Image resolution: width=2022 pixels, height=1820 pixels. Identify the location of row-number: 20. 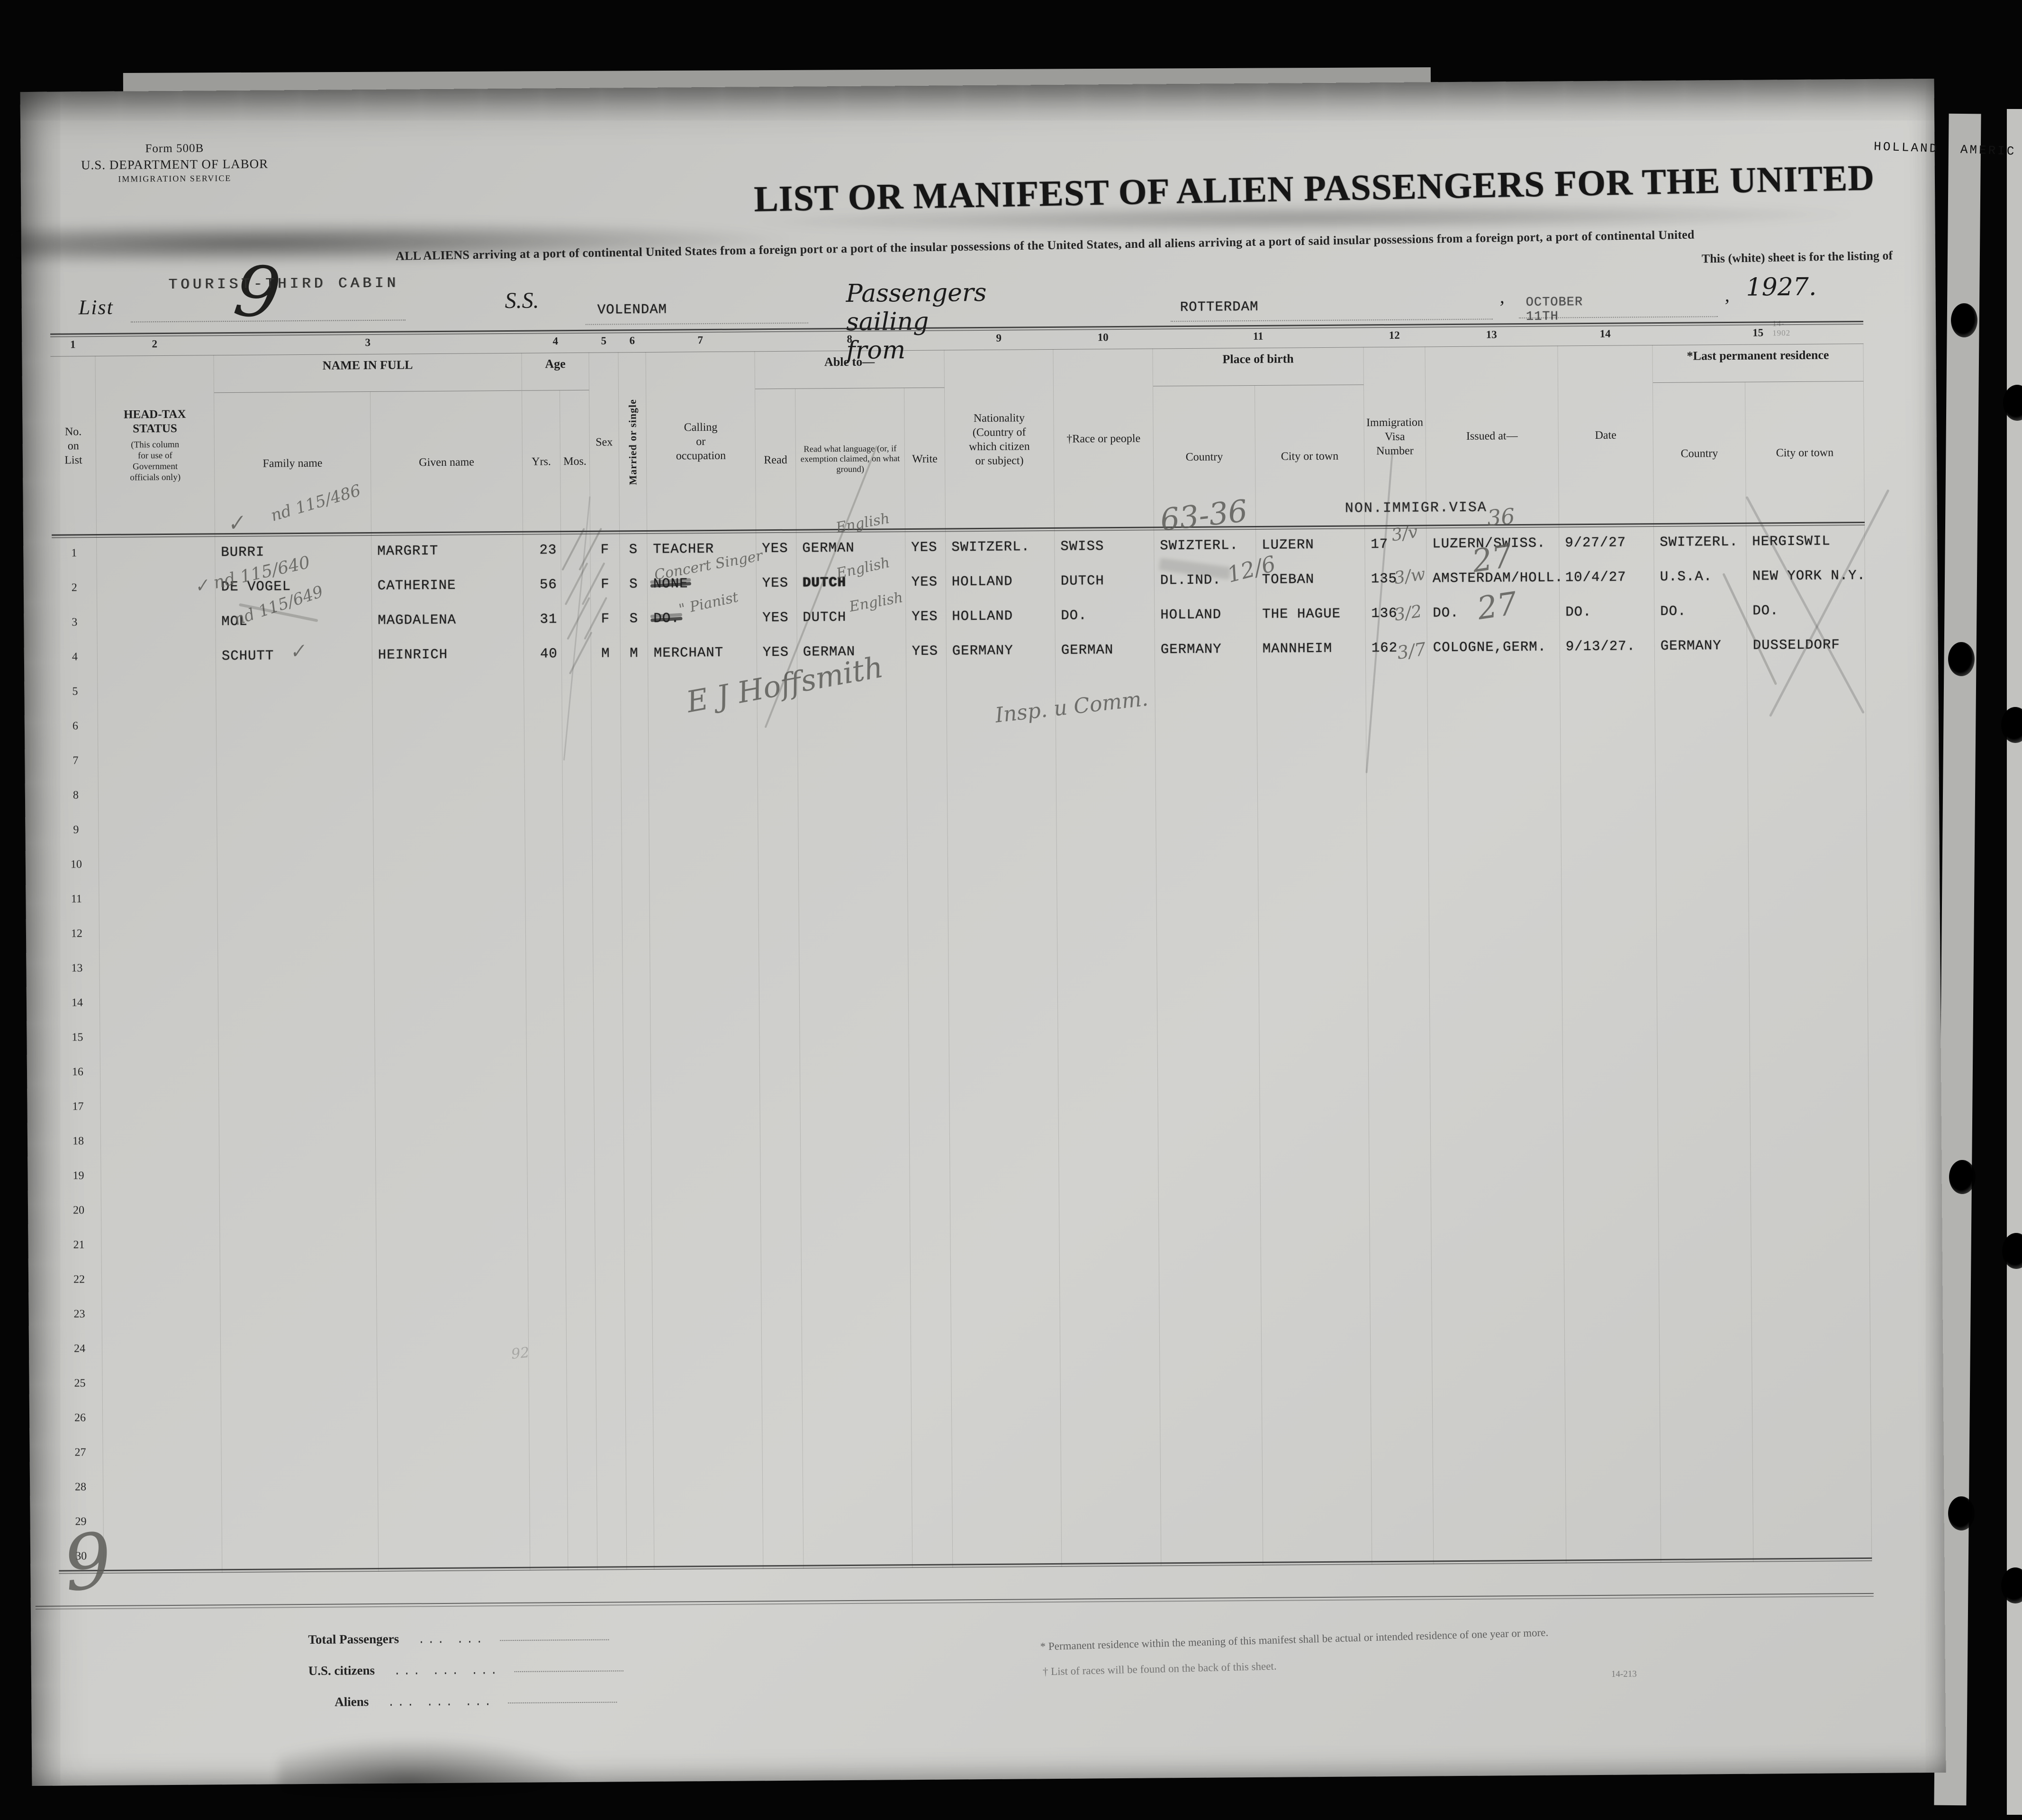
(79, 1210).